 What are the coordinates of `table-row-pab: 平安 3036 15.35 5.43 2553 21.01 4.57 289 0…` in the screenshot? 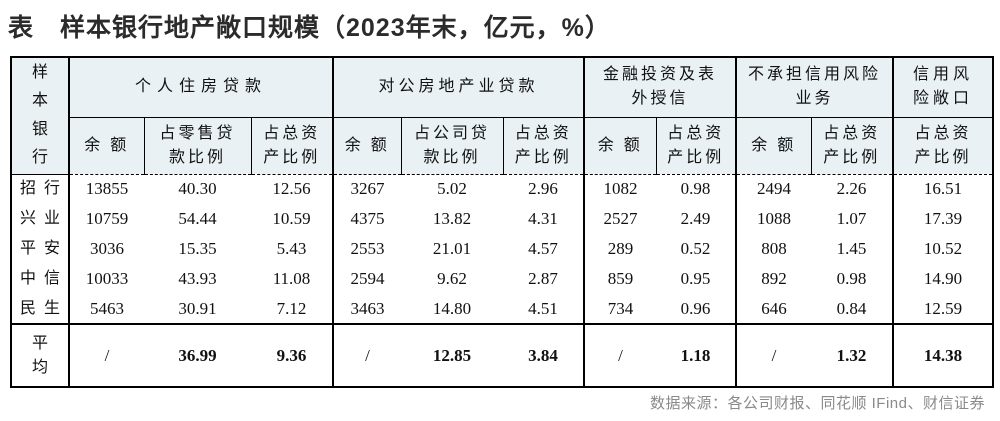 It's located at (502, 249).